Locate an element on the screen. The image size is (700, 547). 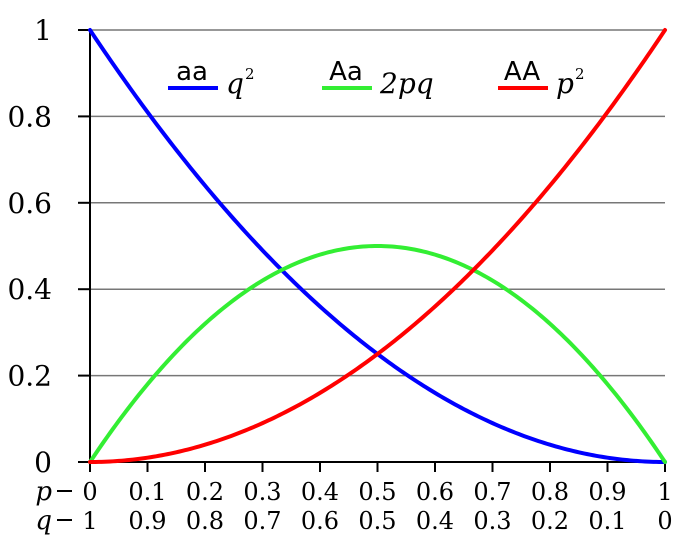
y-tick-label: 1 is located at coordinates (43, 30).